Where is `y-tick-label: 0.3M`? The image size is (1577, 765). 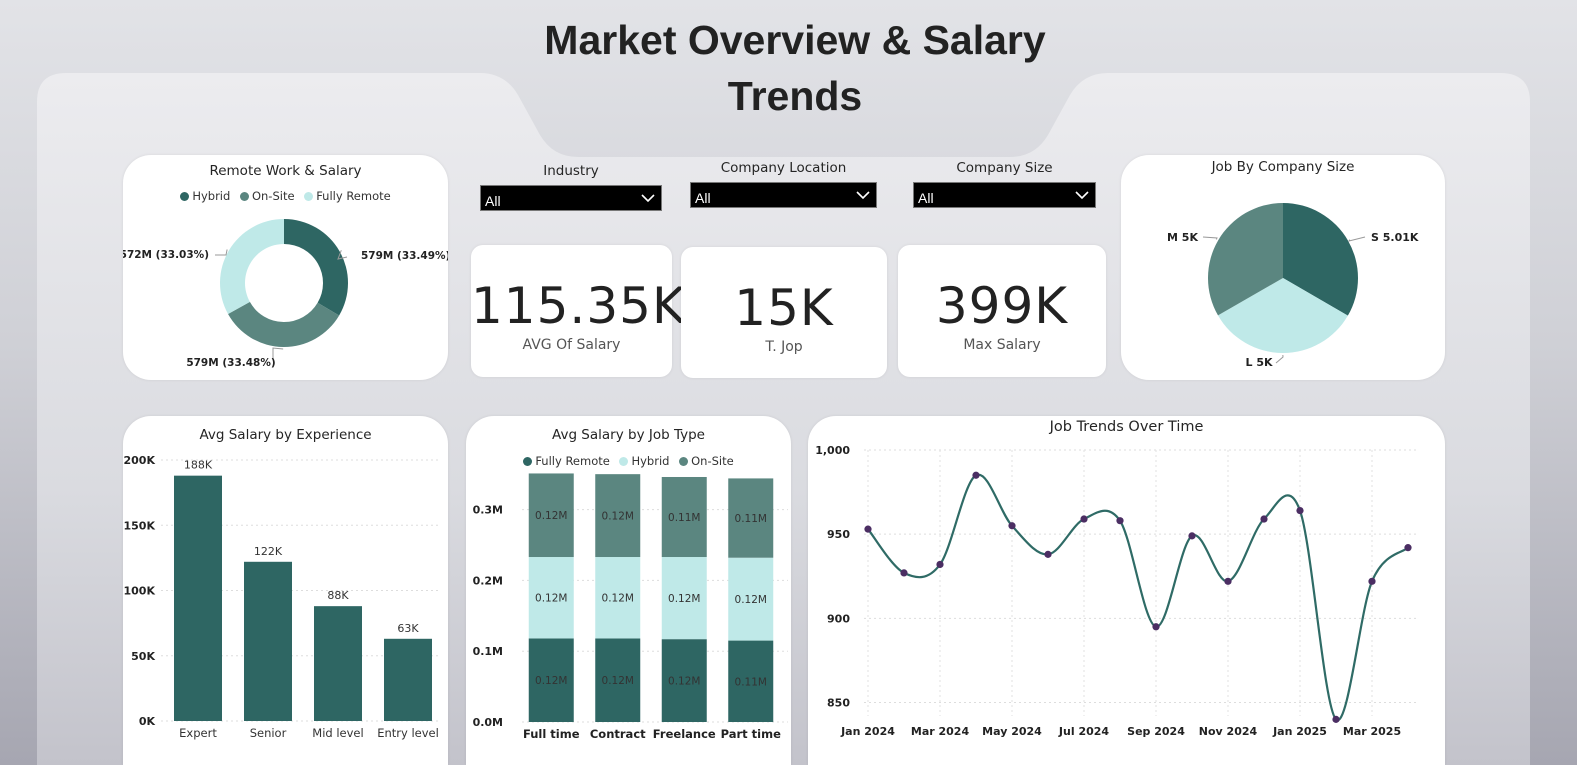 y-tick-label: 0.3M is located at coordinates (488, 510).